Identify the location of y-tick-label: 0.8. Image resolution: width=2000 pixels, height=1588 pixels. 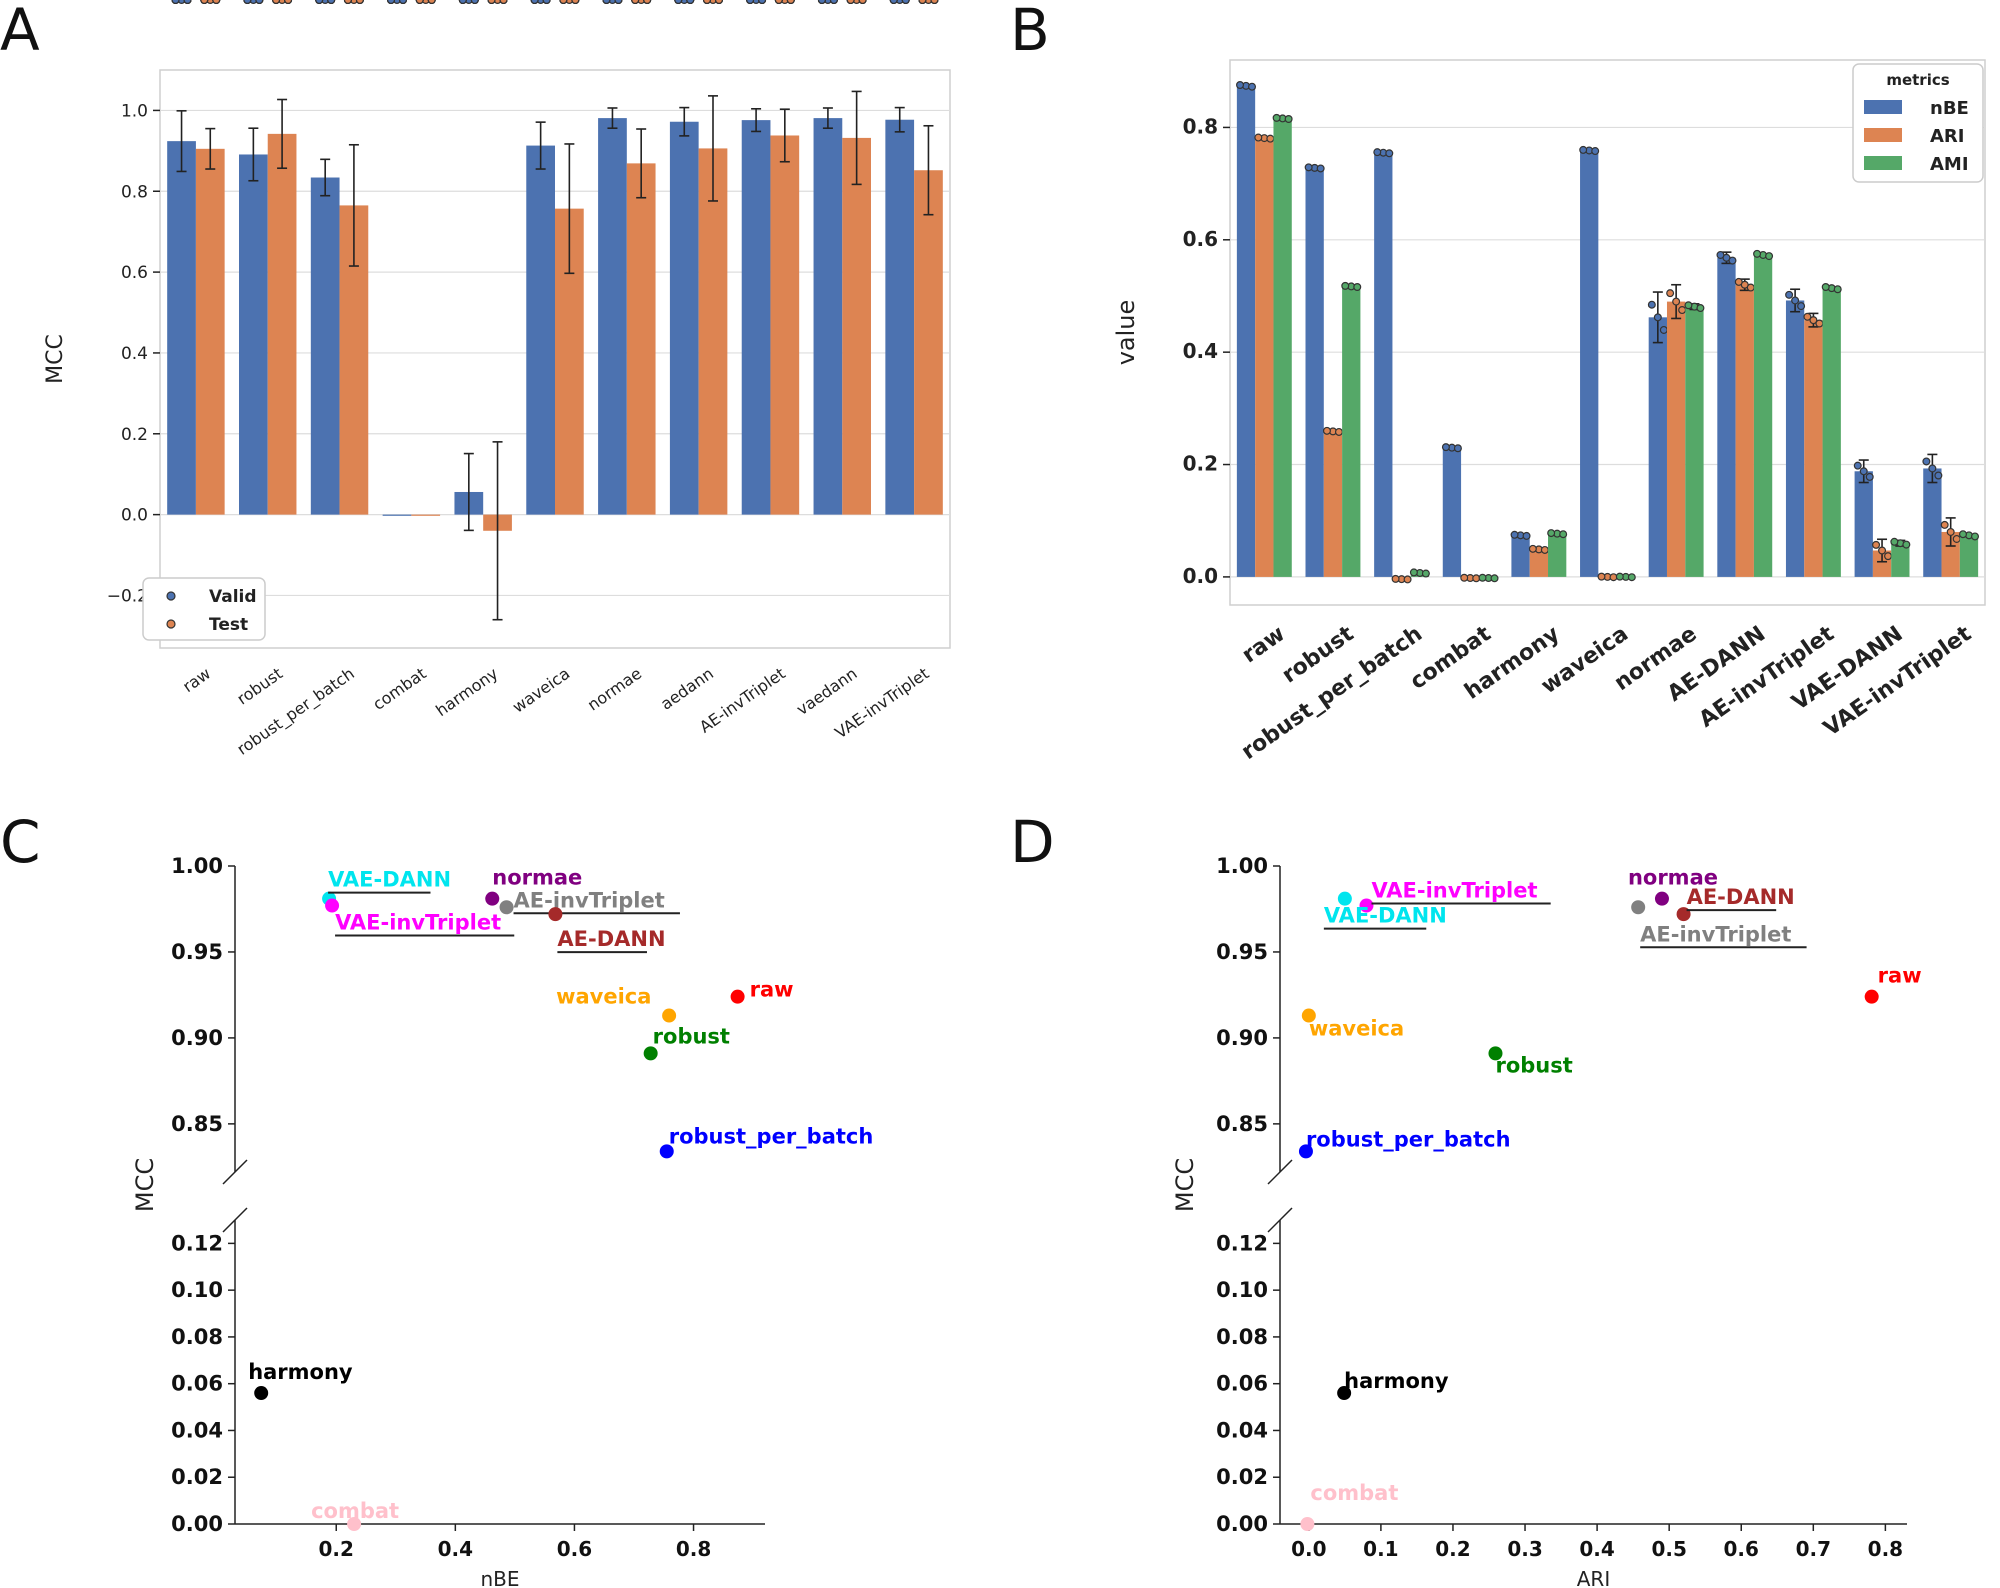
(1200, 126).